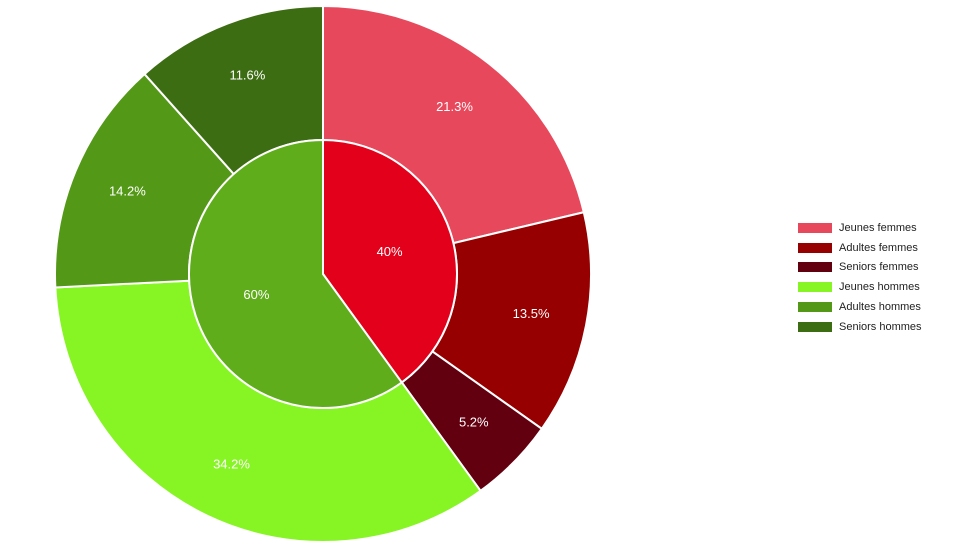 This screenshot has height=549, width=967. I want to click on legend-label: Seniors hommes, so click(880, 326).